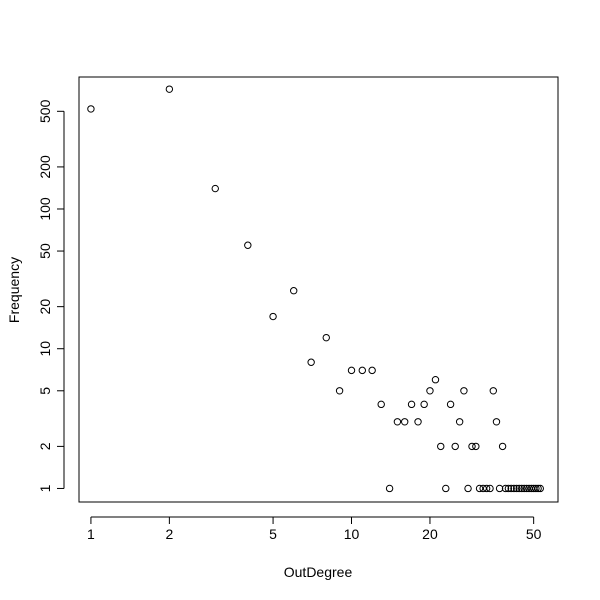  Describe the element at coordinates (45, 251) in the screenshot. I see `y-tick-label: 50` at that location.